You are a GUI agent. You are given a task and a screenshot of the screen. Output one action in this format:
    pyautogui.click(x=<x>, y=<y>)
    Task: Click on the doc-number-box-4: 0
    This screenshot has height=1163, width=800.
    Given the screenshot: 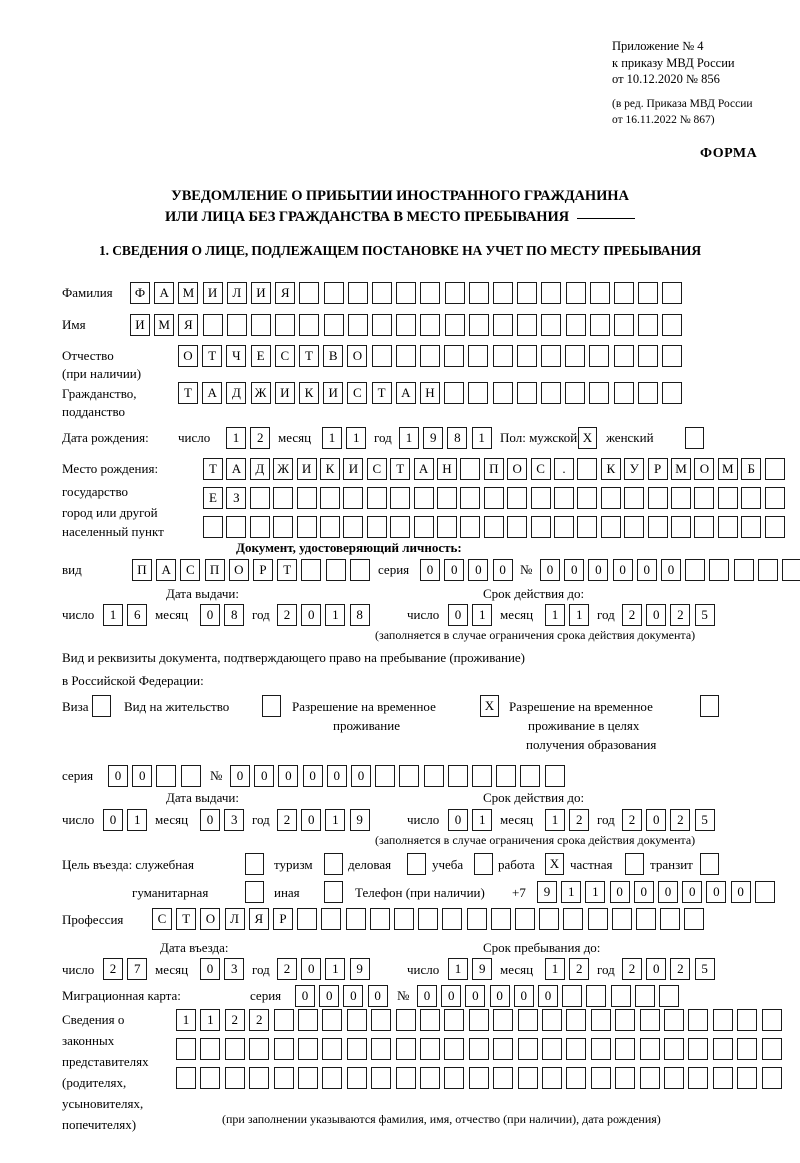 What is the action you would take?
    pyautogui.click(x=622, y=570)
    